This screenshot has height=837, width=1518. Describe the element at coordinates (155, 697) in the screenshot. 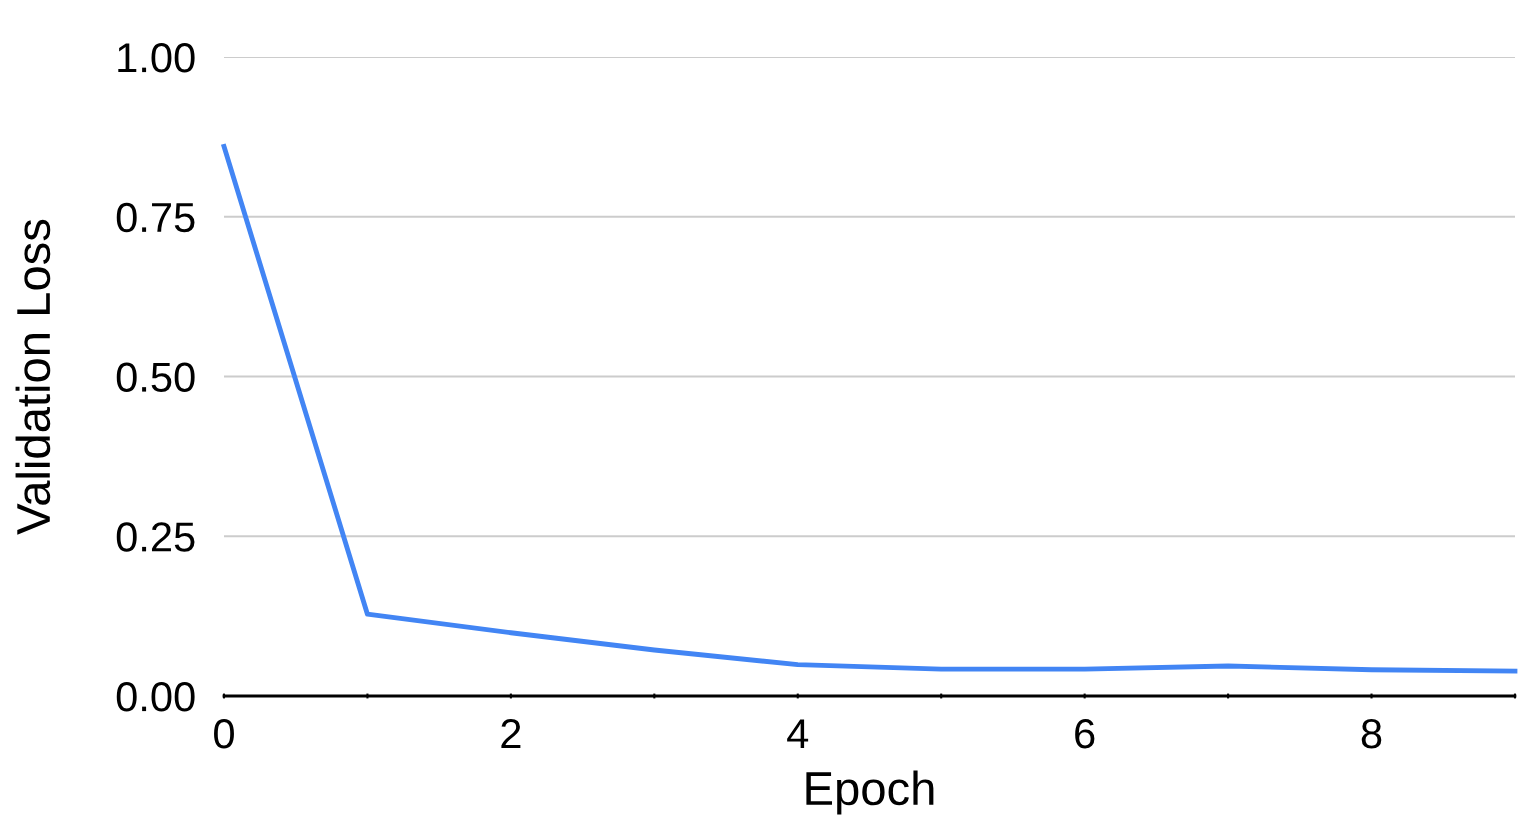

I see `y-tick-label: 0.00` at that location.